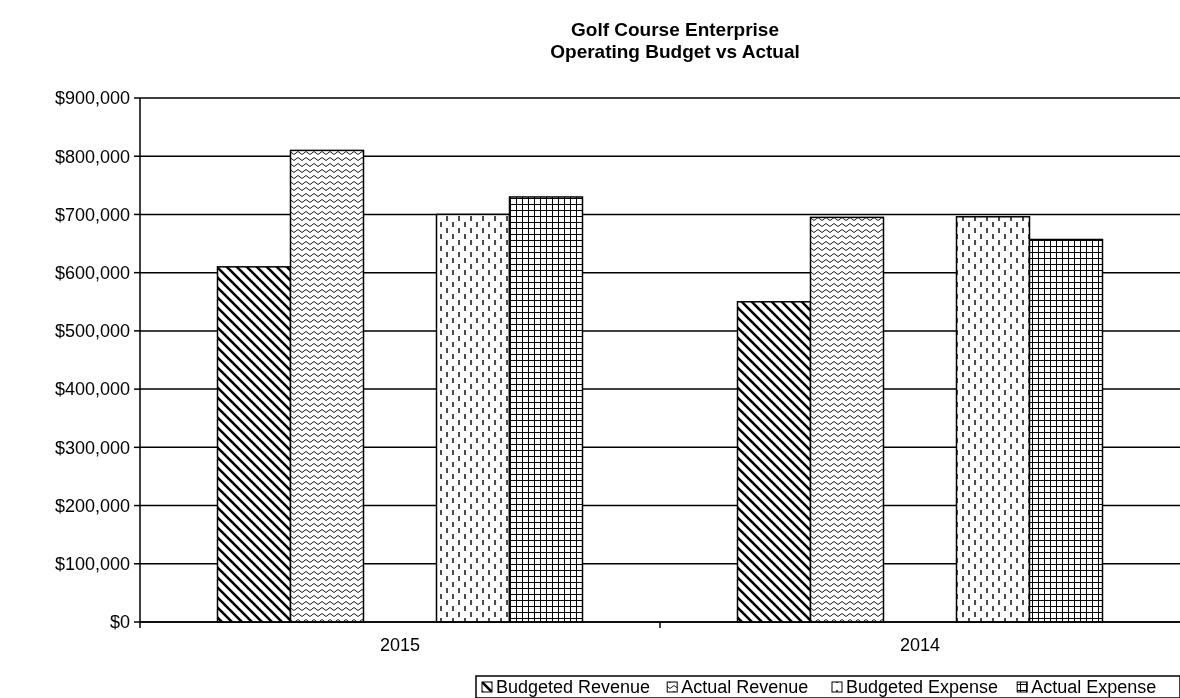 The height and width of the screenshot is (698, 1180). Describe the element at coordinates (92, 272) in the screenshot. I see `y-tick-label: $600,000` at that location.